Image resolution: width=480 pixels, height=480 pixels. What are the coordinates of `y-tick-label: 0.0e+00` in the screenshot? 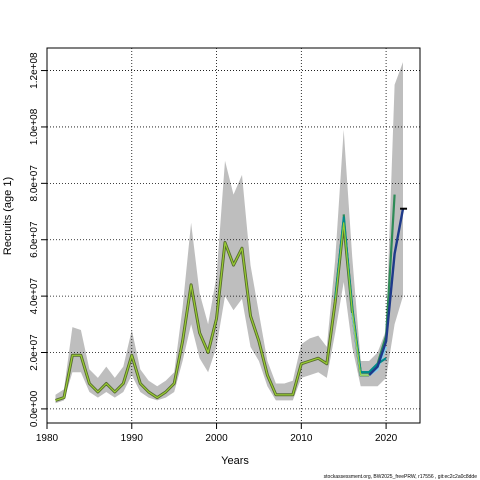 It's located at (34, 408).